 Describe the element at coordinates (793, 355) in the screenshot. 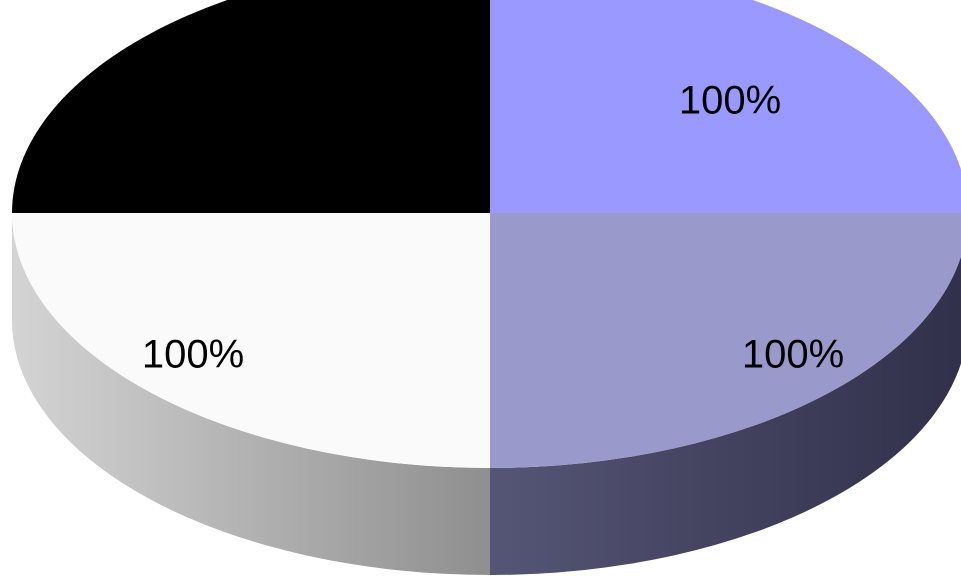

I see `pie-slice-label-2: 100%` at that location.